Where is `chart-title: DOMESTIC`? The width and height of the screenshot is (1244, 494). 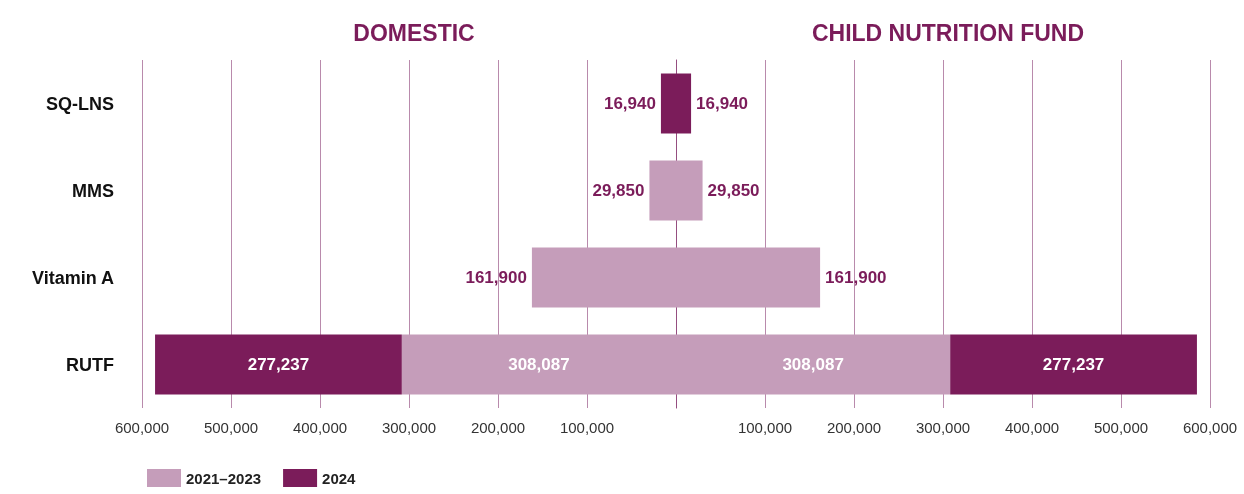 chart-title: DOMESTIC is located at coordinates (414, 32).